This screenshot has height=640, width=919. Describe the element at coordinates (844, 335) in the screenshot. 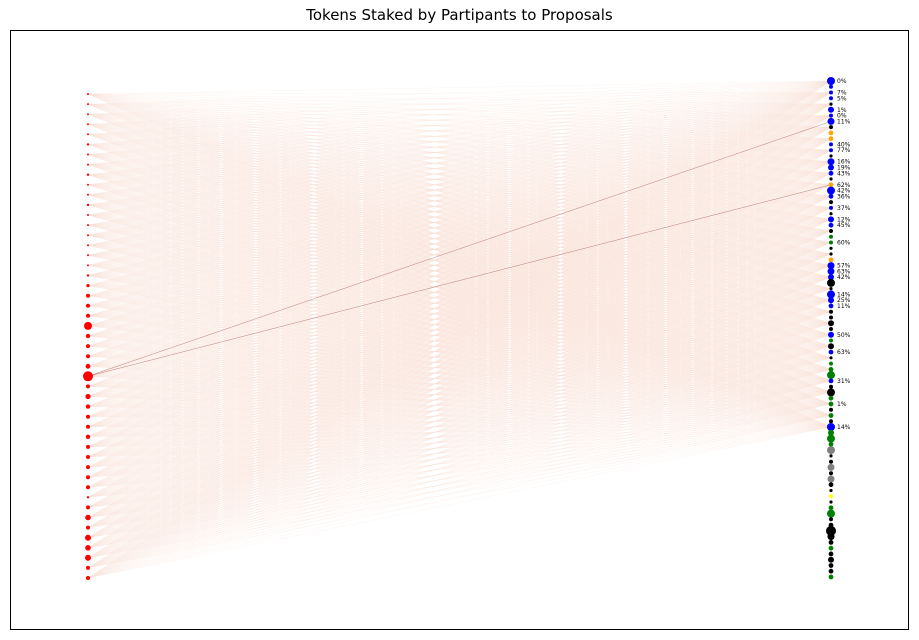

I see `proposal-percent-label: 50%` at that location.